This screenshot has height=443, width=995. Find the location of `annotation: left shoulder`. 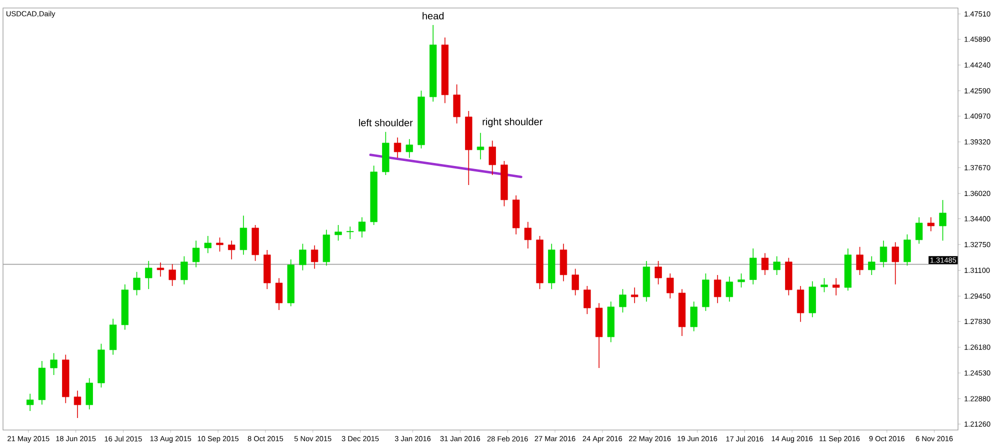

annotation: left shoulder is located at coordinates (386, 122).